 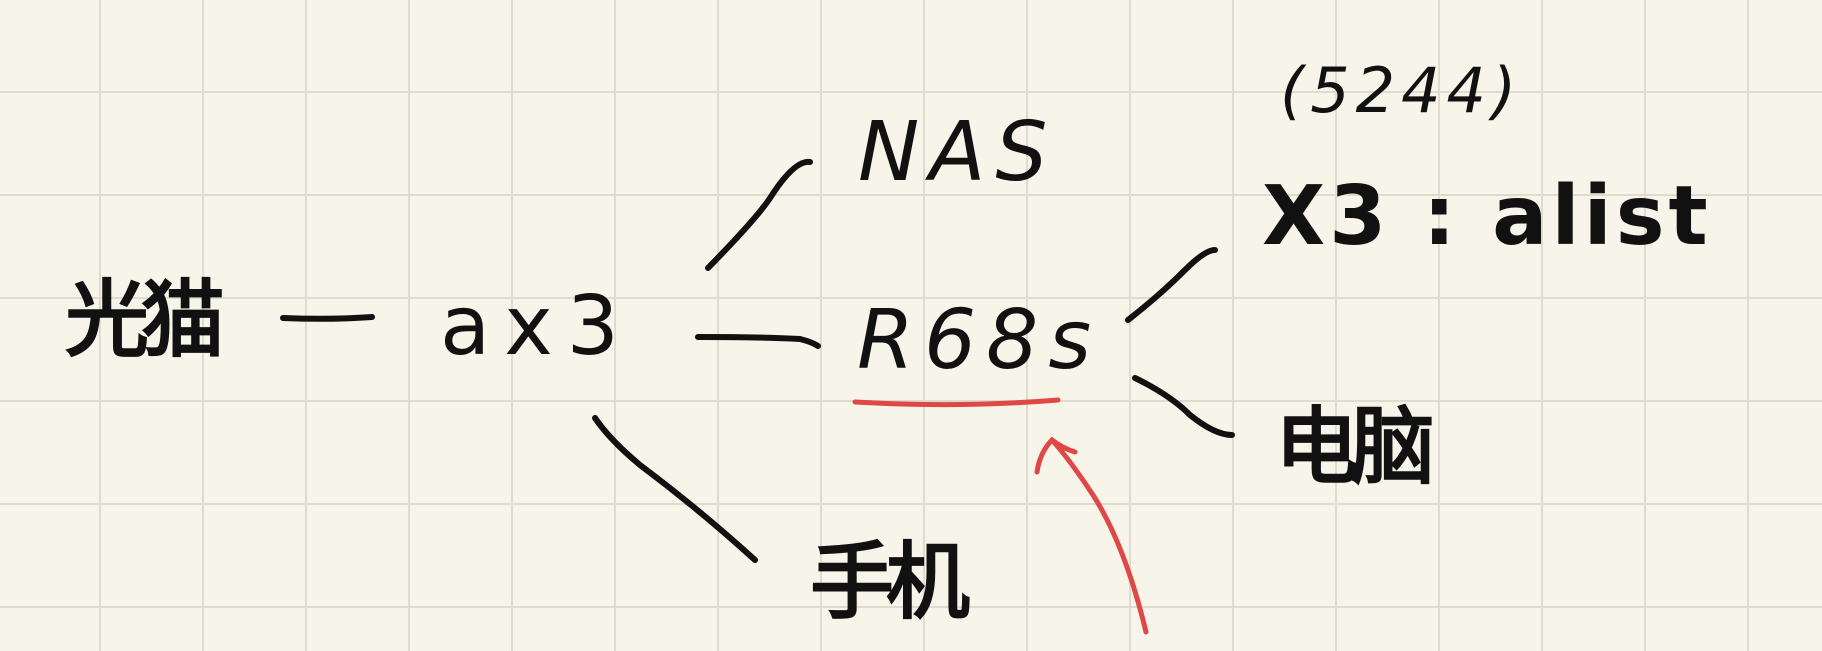 I want to click on edge-r68s-computer, so click(x=1183, y=406).